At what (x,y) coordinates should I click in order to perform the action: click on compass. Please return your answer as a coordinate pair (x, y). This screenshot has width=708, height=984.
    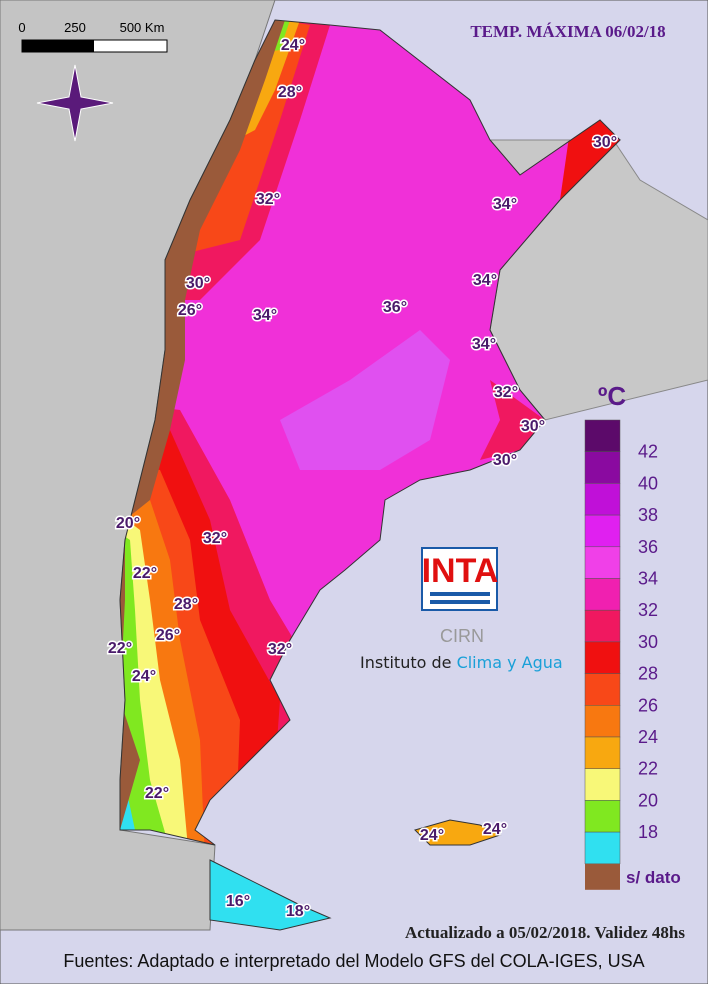
    Looking at the image, I should click on (75, 103).